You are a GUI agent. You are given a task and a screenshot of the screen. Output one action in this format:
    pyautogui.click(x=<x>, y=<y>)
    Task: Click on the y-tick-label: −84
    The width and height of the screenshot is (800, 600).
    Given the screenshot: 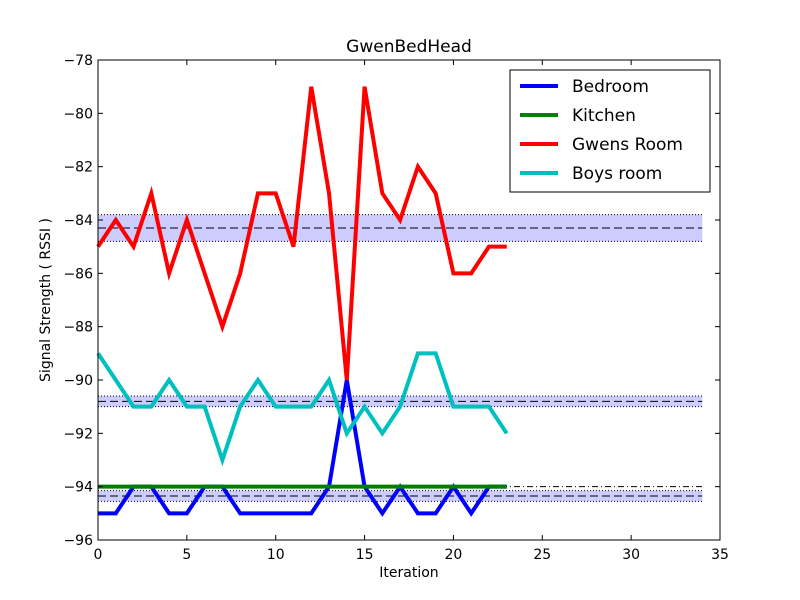 What is the action you would take?
    pyautogui.click(x=78, y=221)
    